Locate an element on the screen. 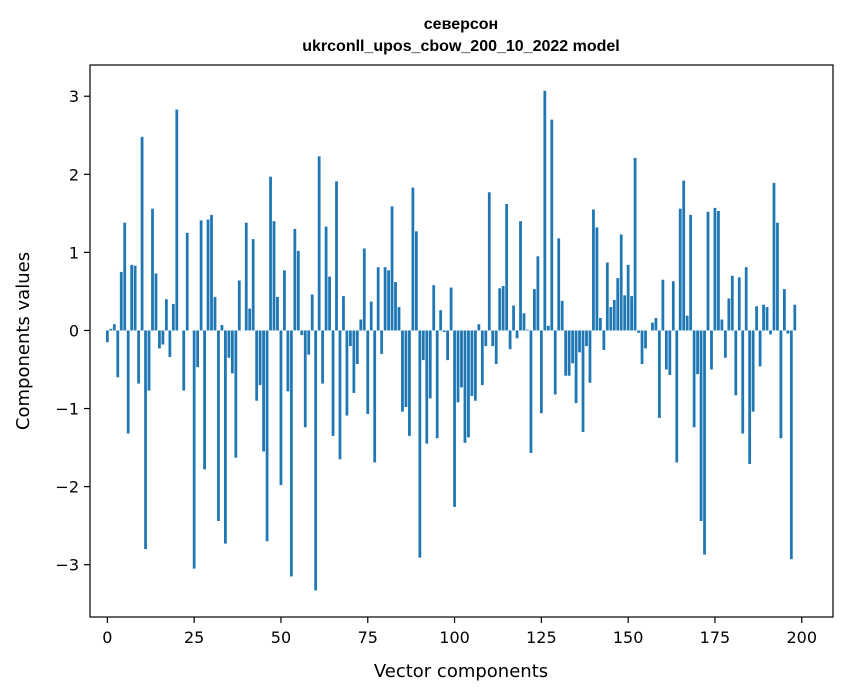  y-tick-label: 0 is located at coordinates (74, 330).